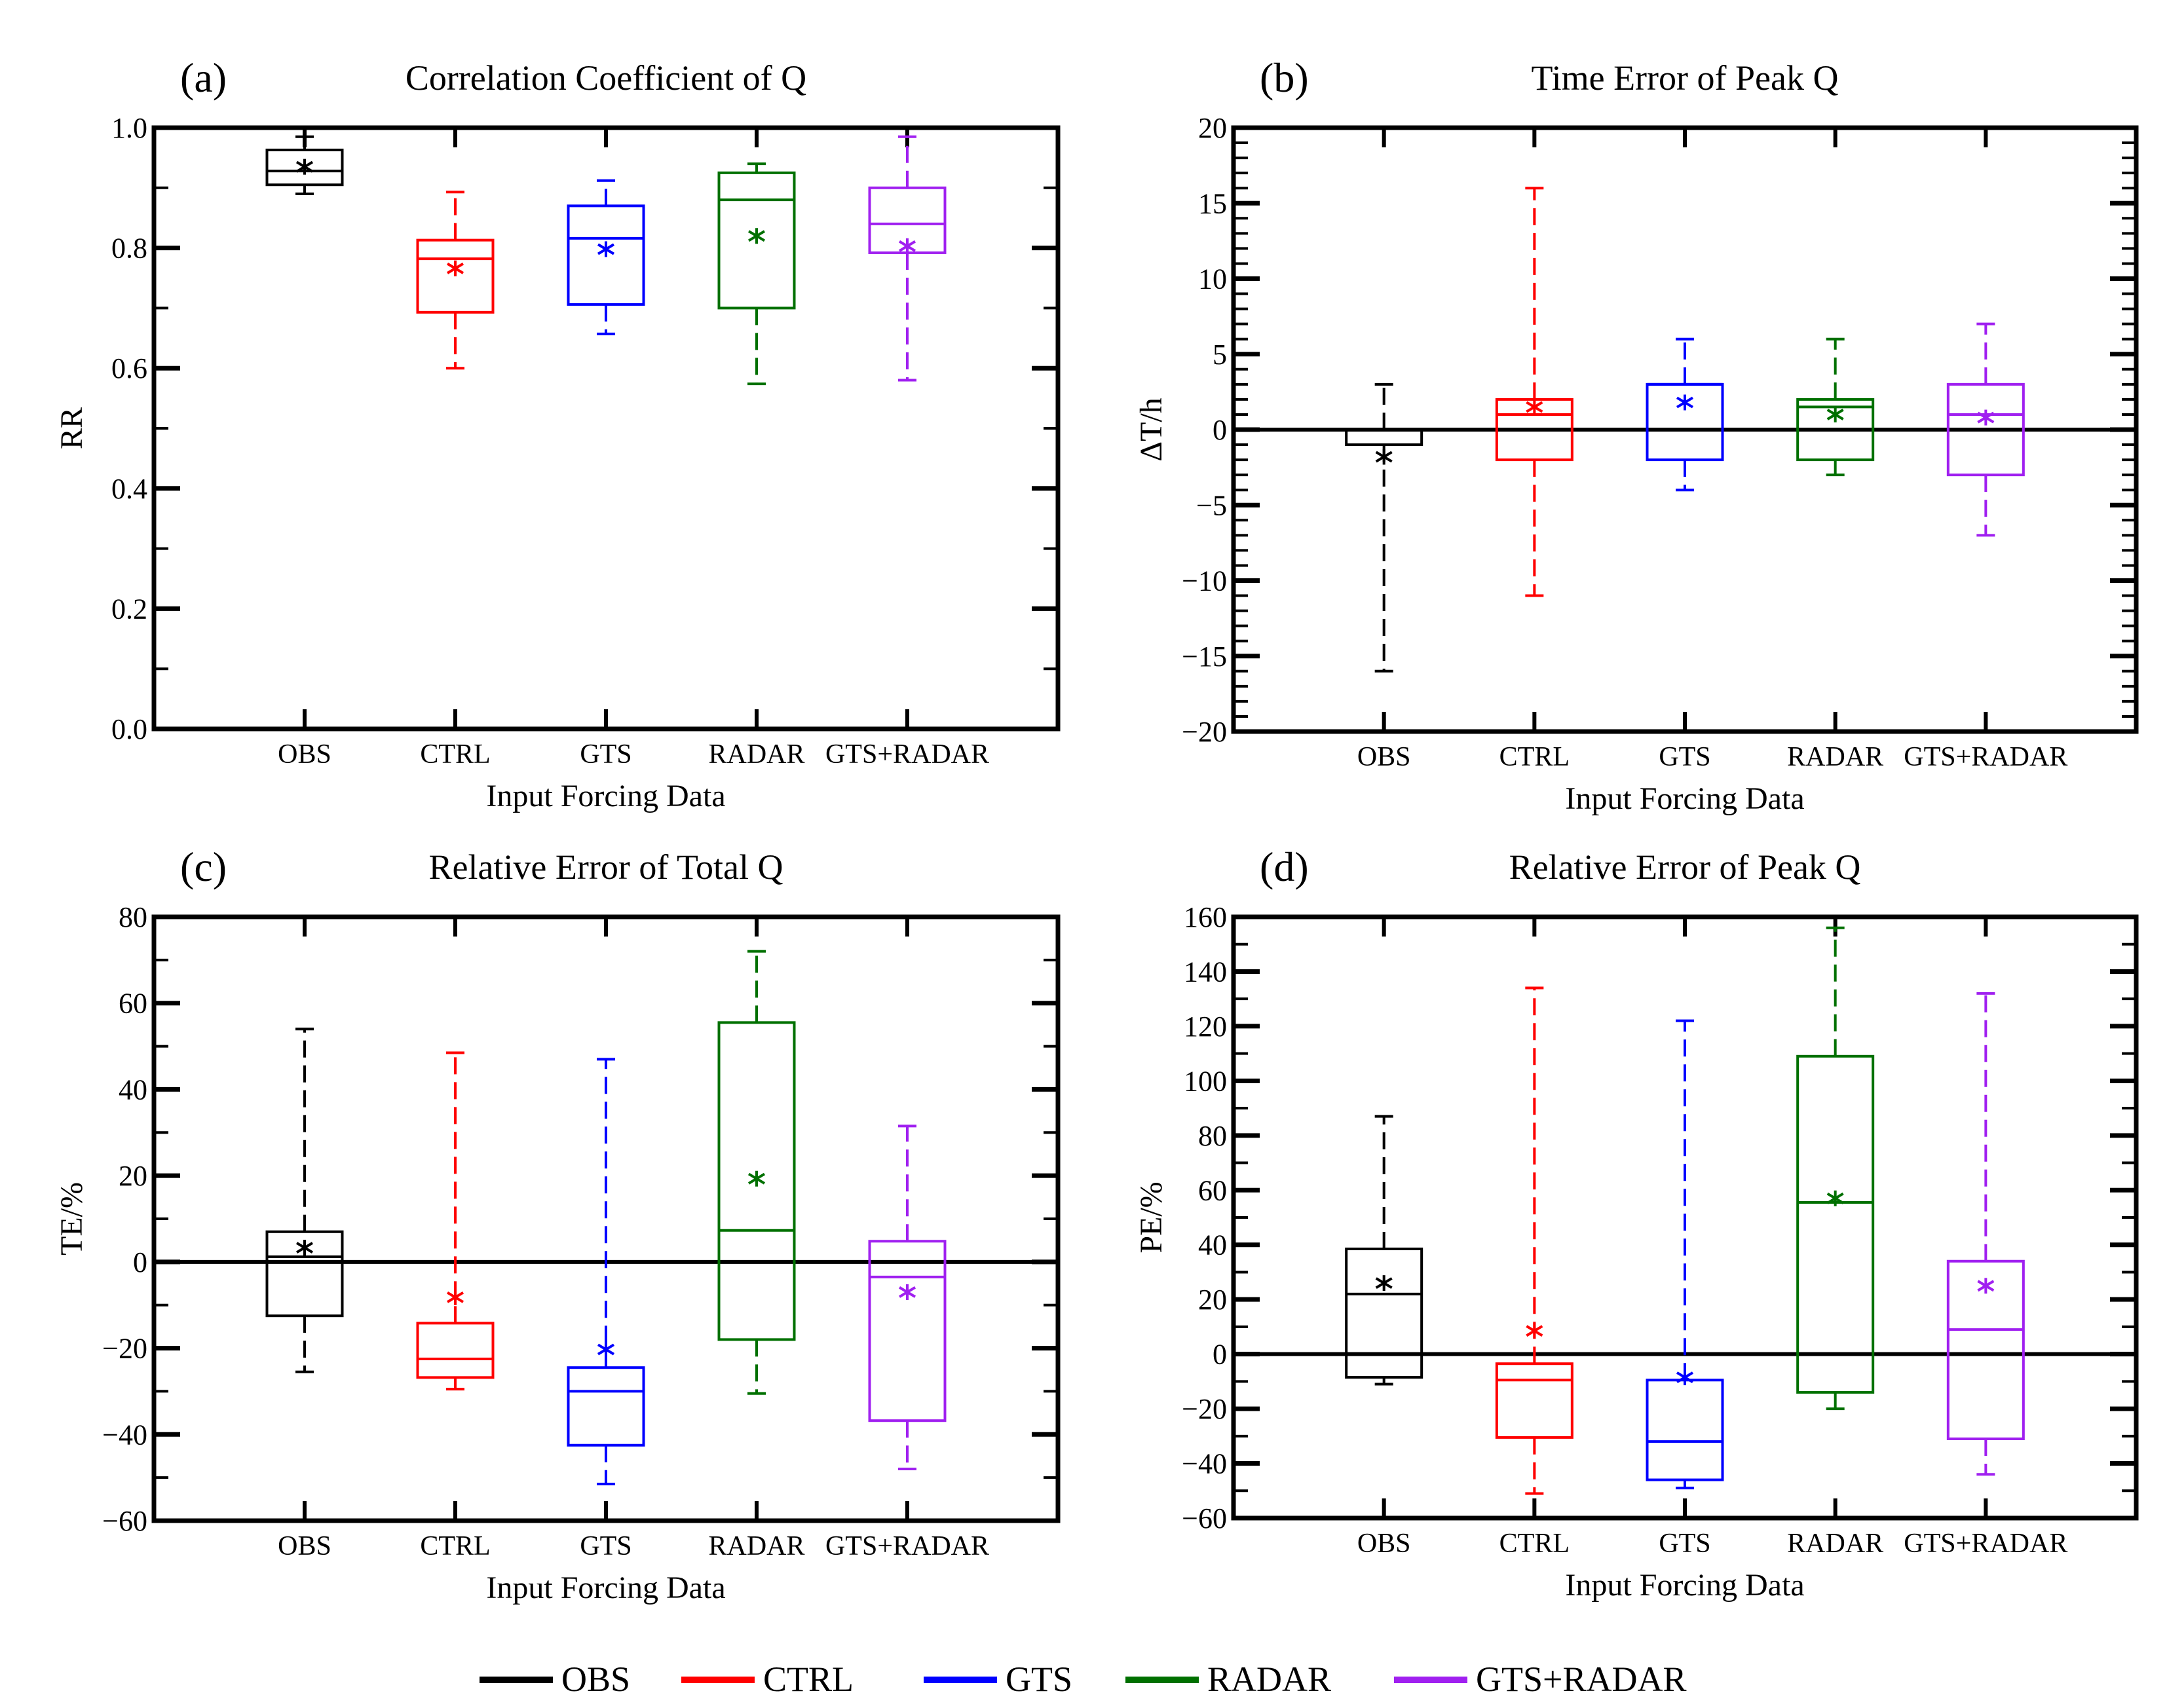 The height and width of the screenshot is (1708, 2167). What do you see at coordinates (1284, 867) in the screenshot?
I see `panel-label: (d)` at bounding box center [1284, 867].